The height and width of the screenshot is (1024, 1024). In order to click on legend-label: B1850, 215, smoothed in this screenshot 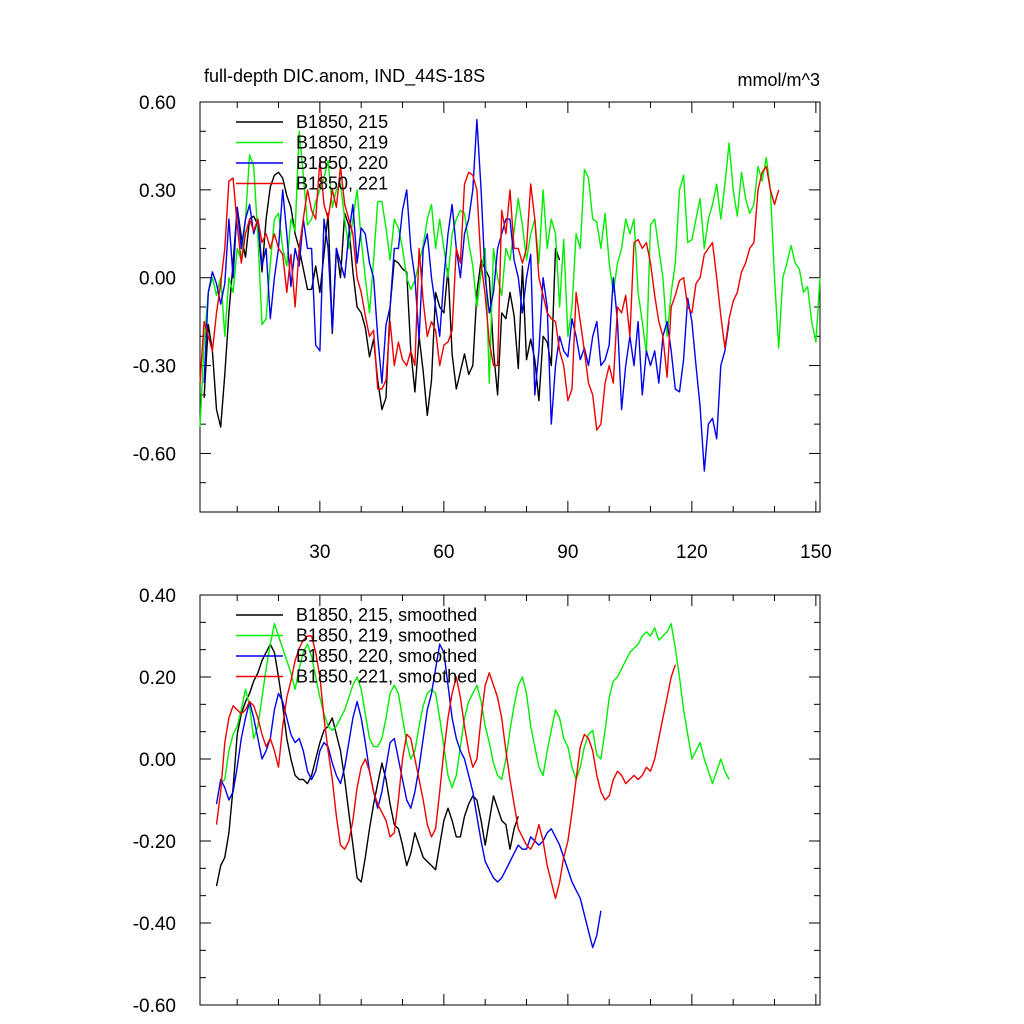, I will do `click(386, 615)`.